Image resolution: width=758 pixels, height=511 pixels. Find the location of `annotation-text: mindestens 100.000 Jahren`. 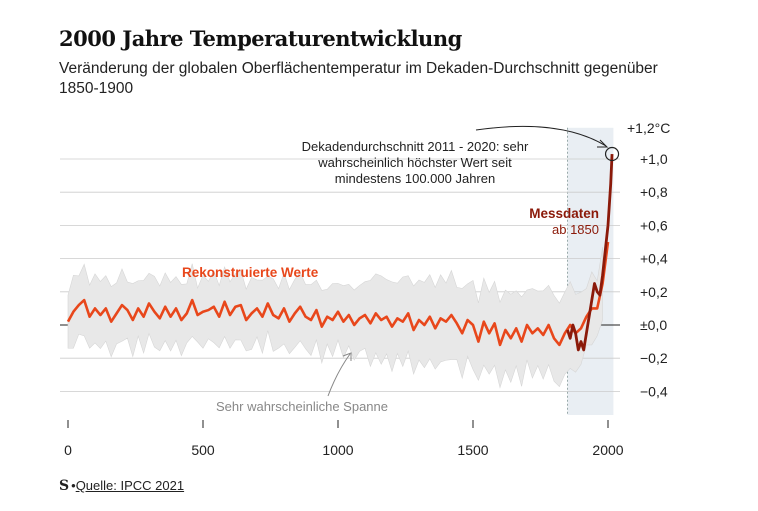

annotation-text: mindestens 100.000 Jahren is located at coordinates (415, 178).